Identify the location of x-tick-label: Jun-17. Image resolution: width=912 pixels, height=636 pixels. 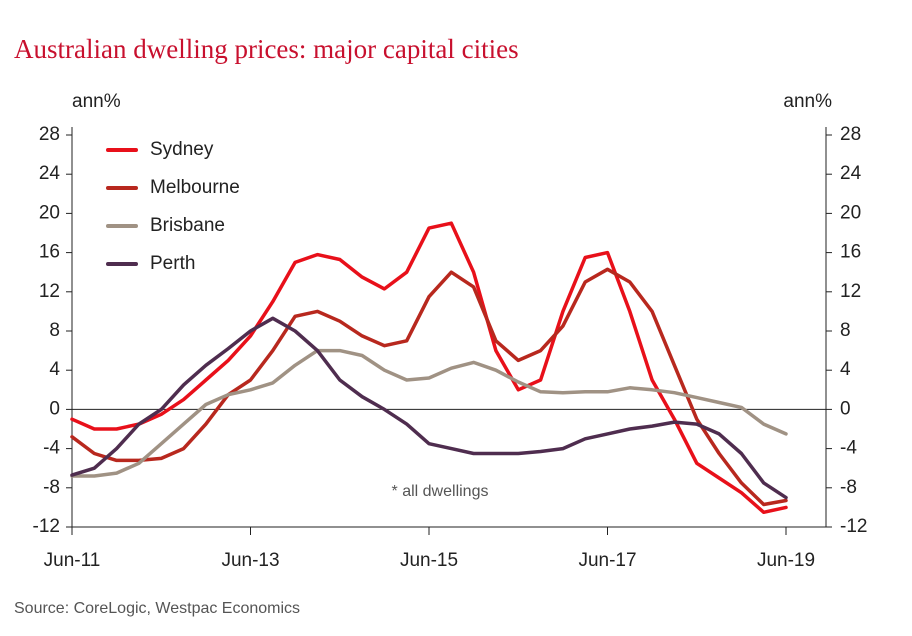
(607, 560).